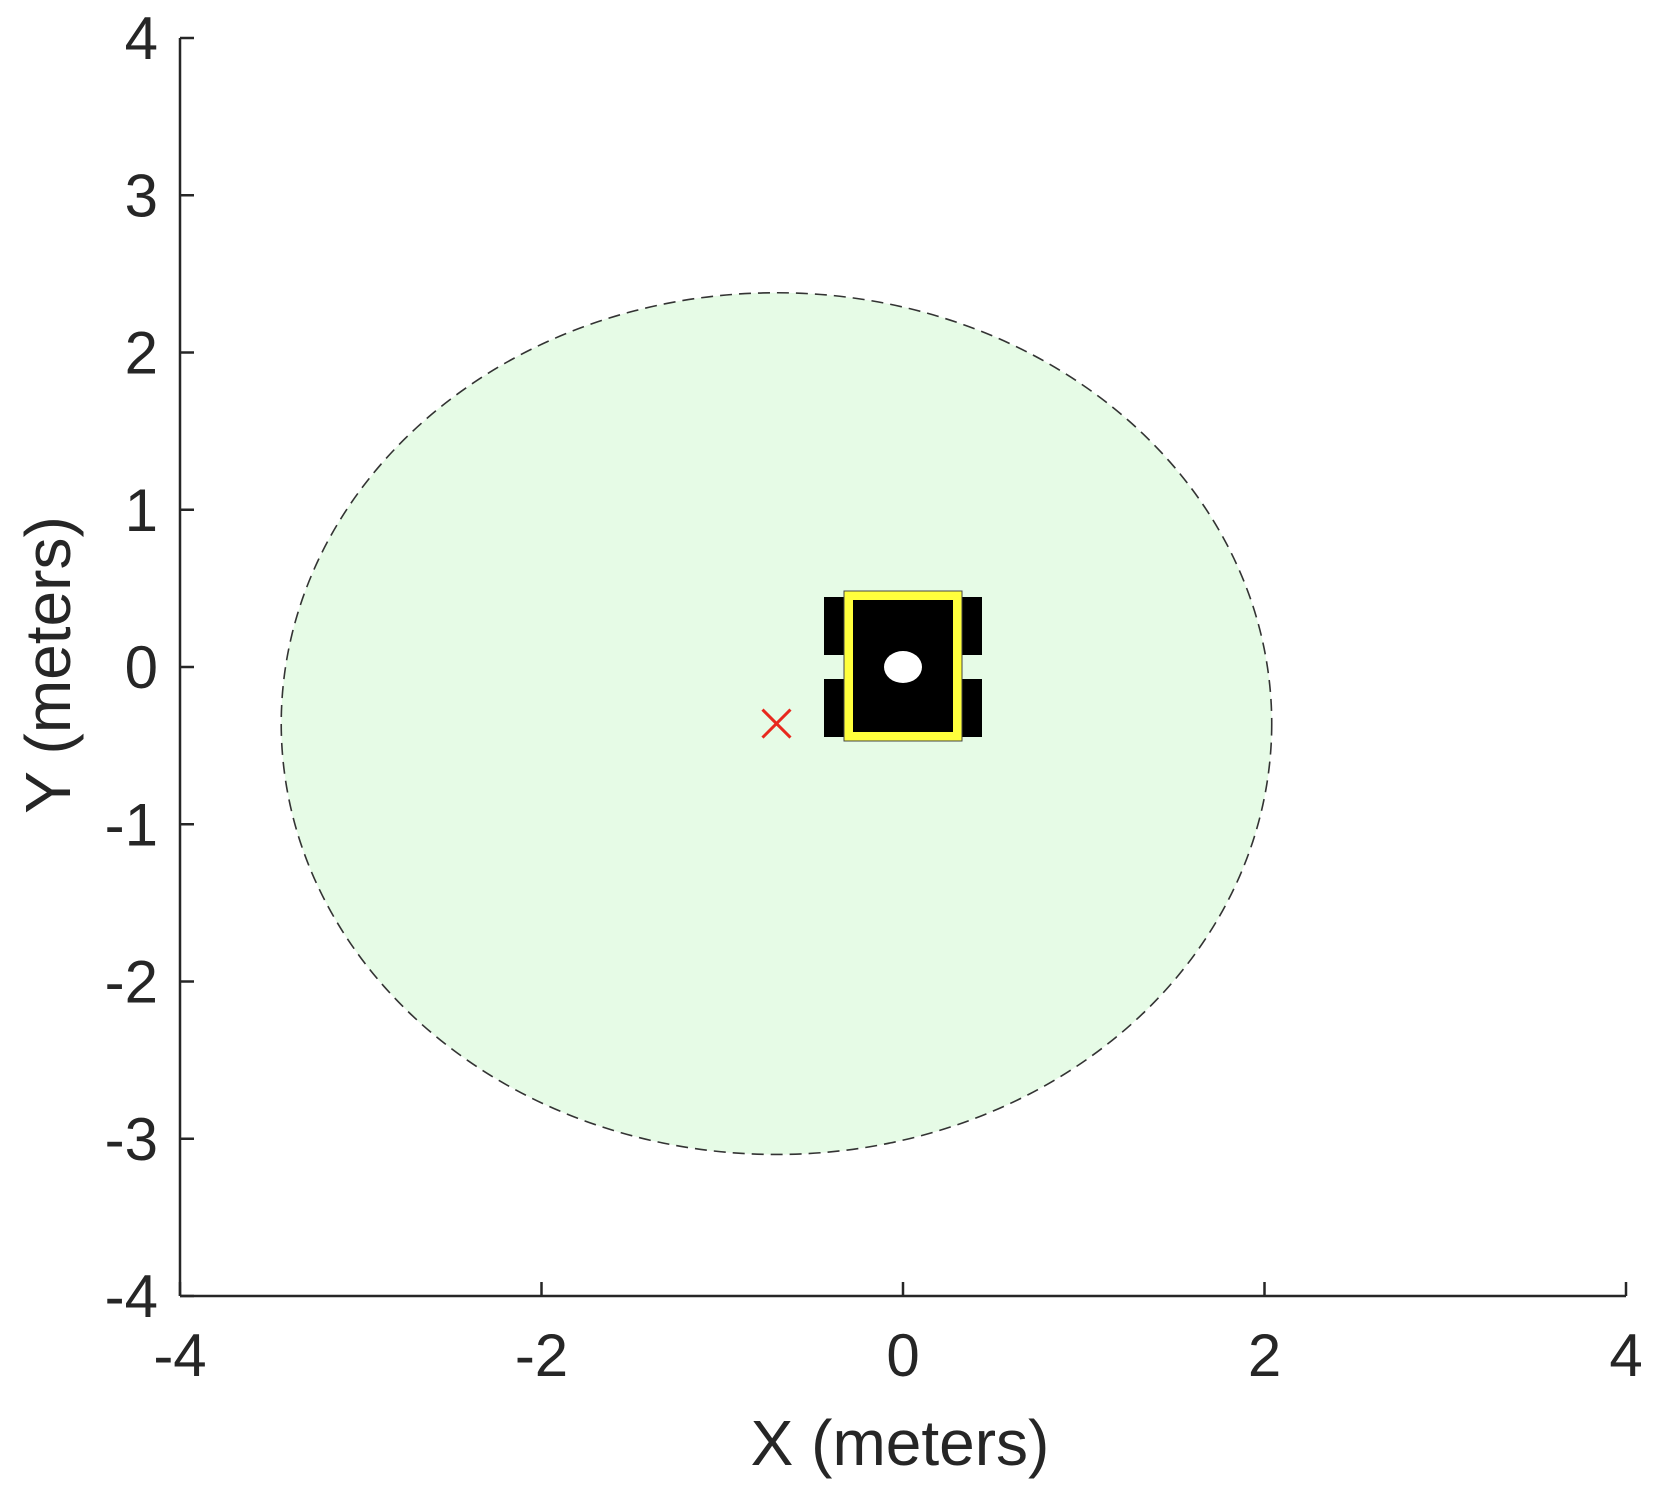 This screenshot has width=1656, height=1486. What do you see at coordinates (131, 1139) in the screenshot?
I see `y-tick-label: -3` at bounding box center [131, 1139].